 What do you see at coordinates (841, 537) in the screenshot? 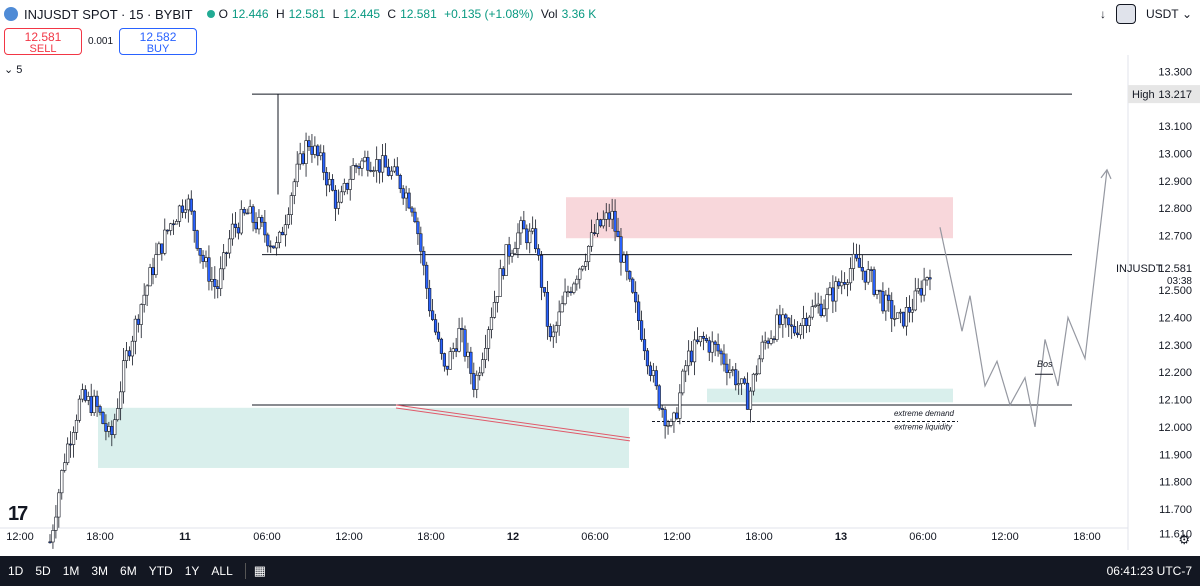
I see `x-tick-label: 13` at bounding box center [841, 537].